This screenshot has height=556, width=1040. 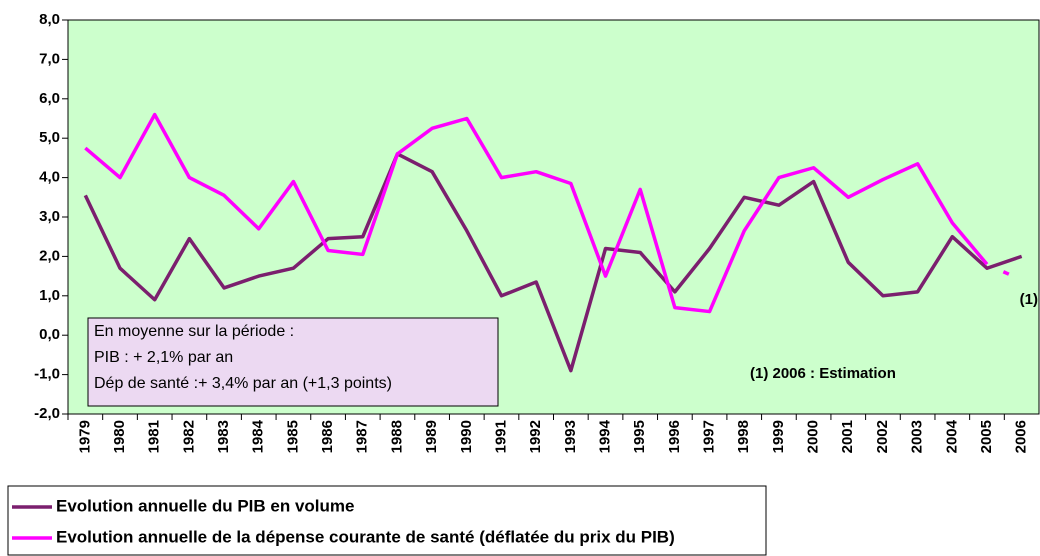 I want to click on x-tick-label: 1999, so click(x=778, y=436).